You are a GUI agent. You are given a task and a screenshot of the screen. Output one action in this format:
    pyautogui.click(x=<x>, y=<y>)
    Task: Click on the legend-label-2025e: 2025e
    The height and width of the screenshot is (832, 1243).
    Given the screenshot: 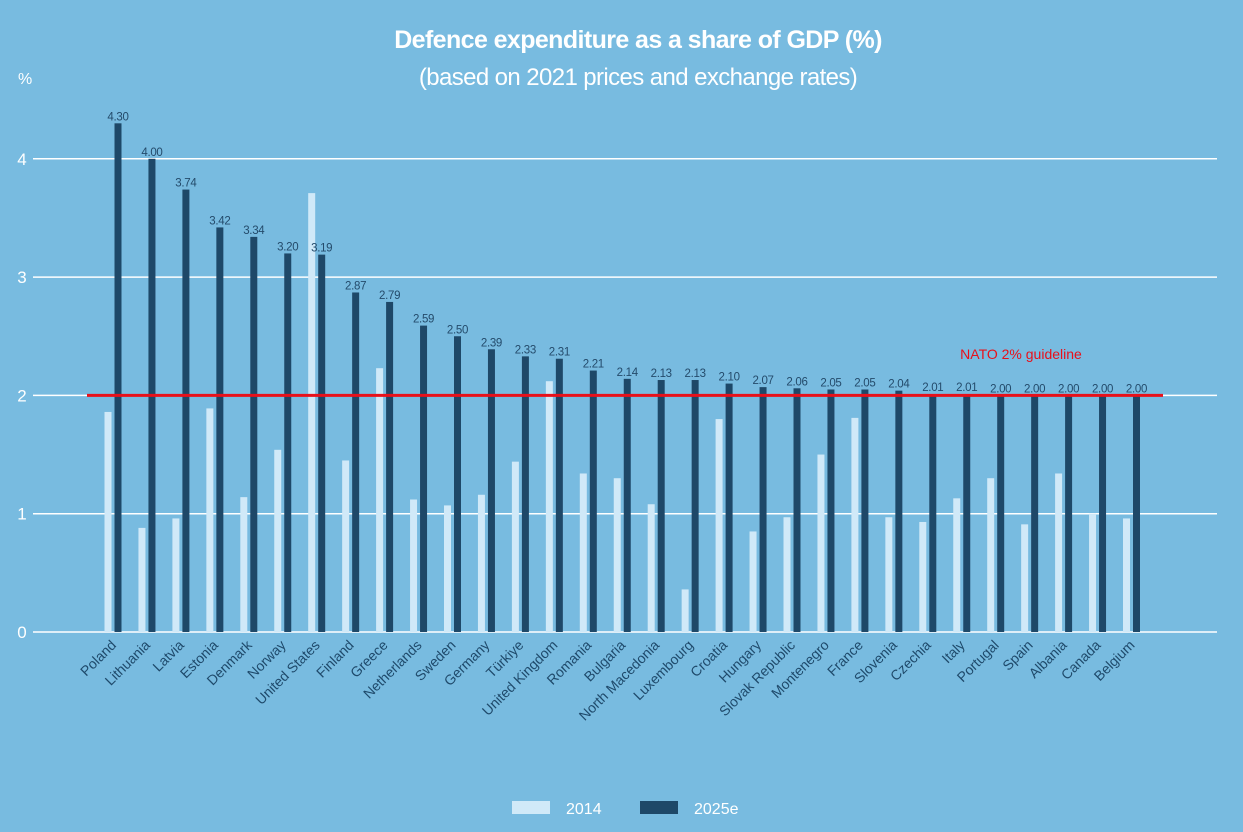 What is the action you would take?
    pyautogui.click(x=716, y=809)
    